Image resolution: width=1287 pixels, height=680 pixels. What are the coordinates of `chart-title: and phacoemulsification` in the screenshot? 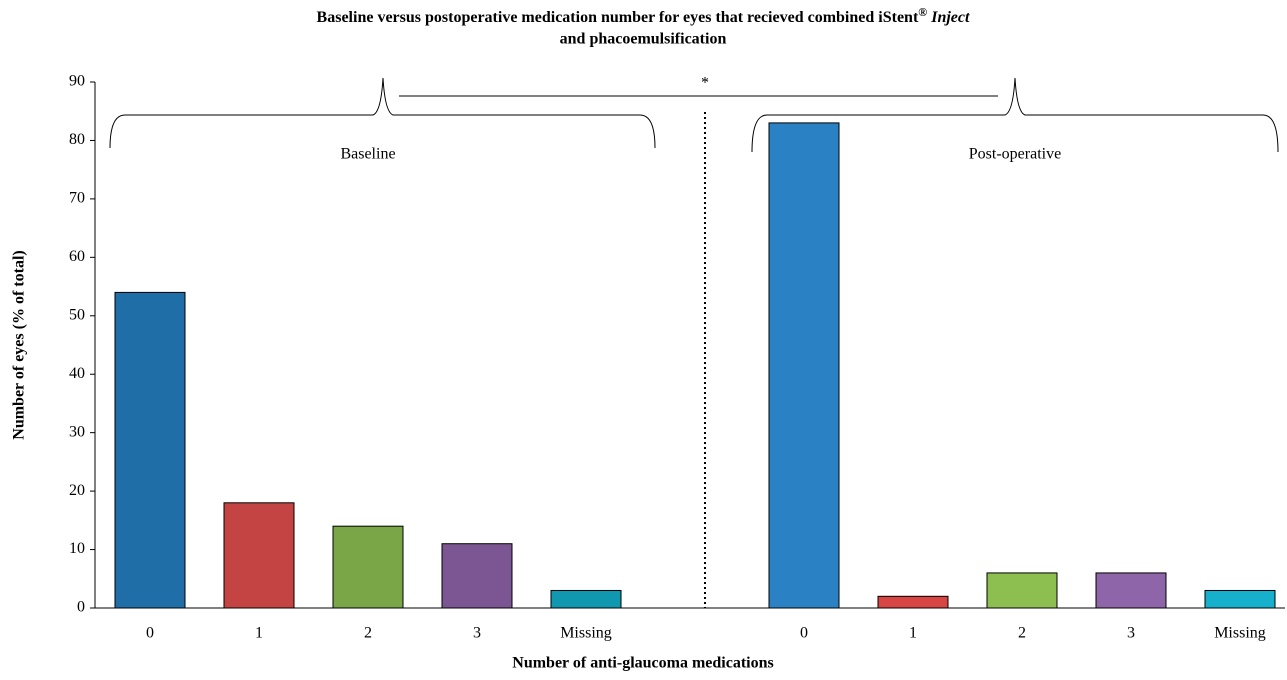 It's located at (643, 39).